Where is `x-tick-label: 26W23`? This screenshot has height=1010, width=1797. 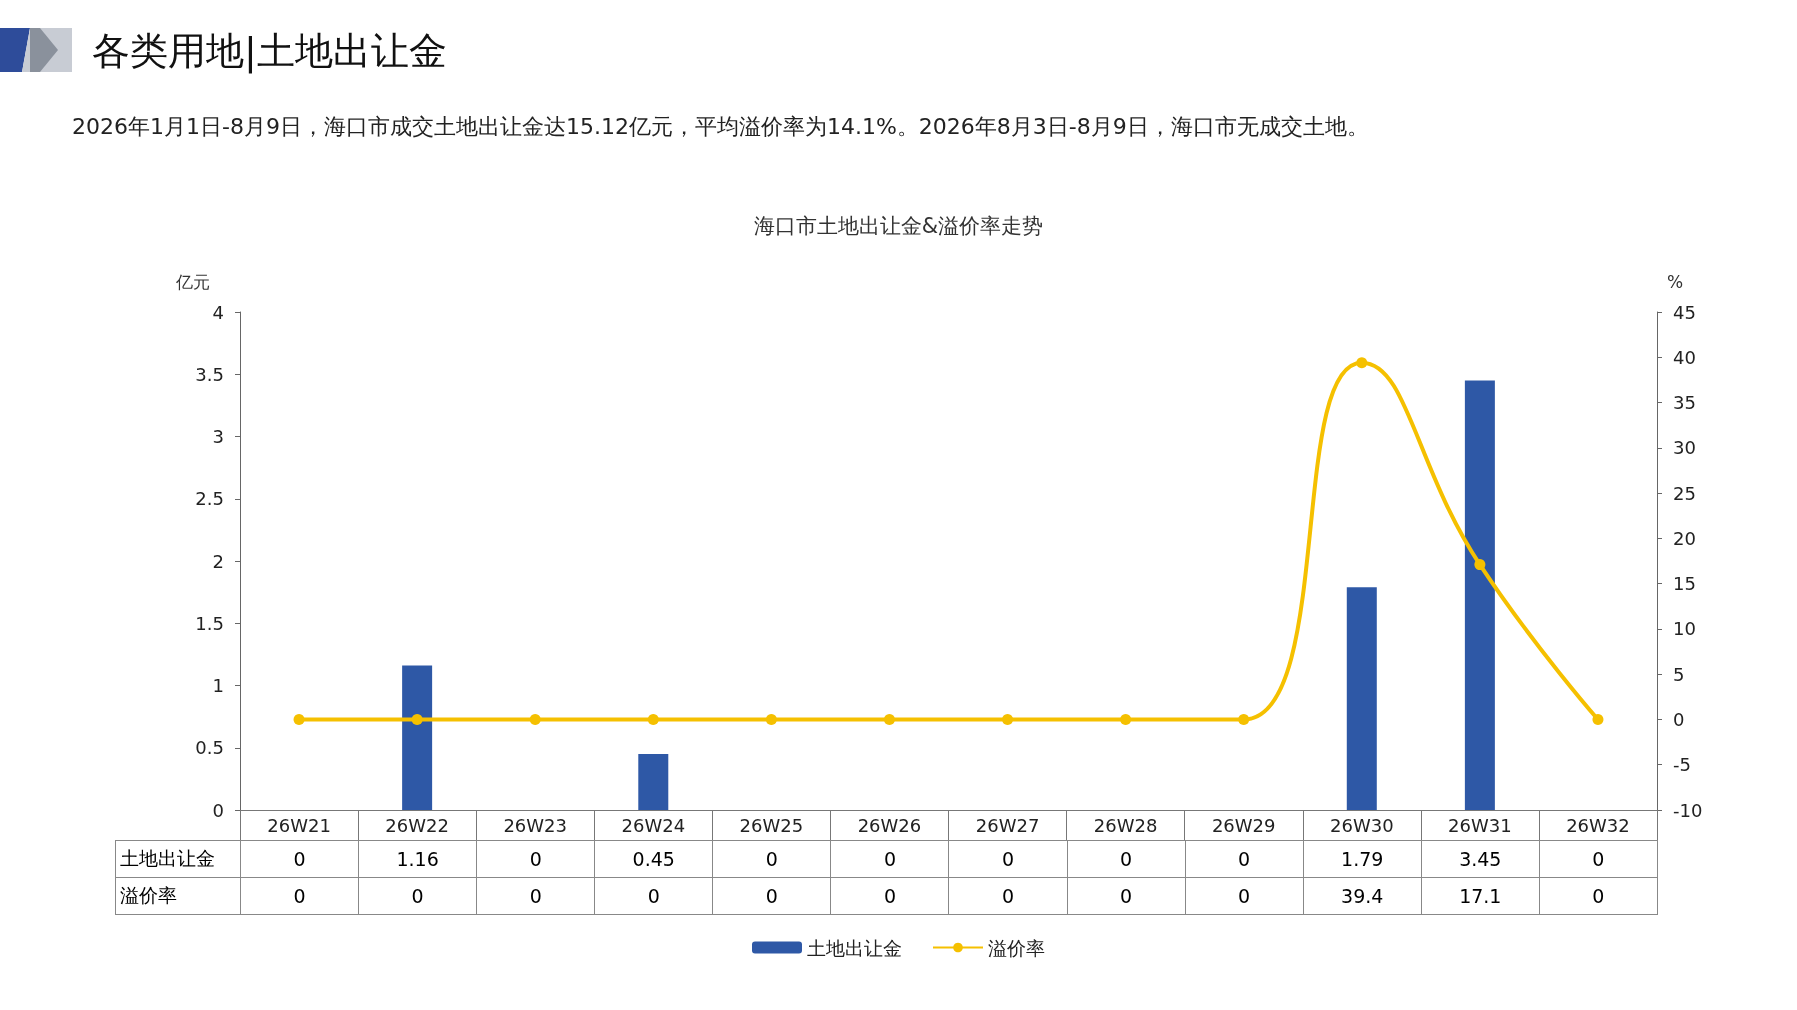 x-tick-label: 26W23 is located at coordinates (535, 825).